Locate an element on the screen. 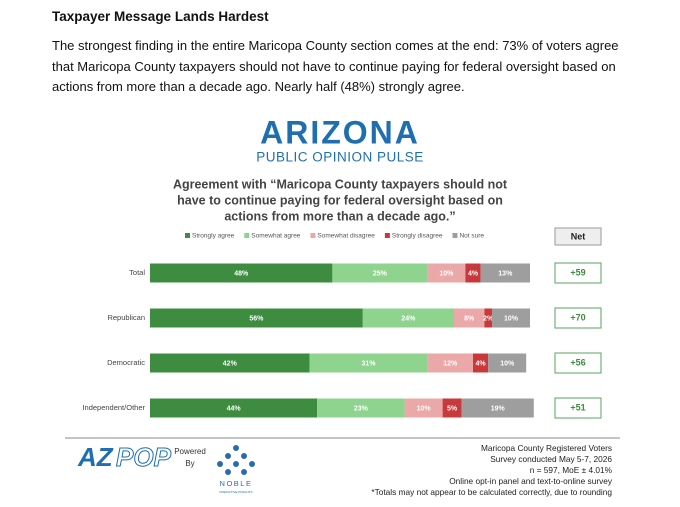  value-label: 5% is located at coordinates (452, 408).